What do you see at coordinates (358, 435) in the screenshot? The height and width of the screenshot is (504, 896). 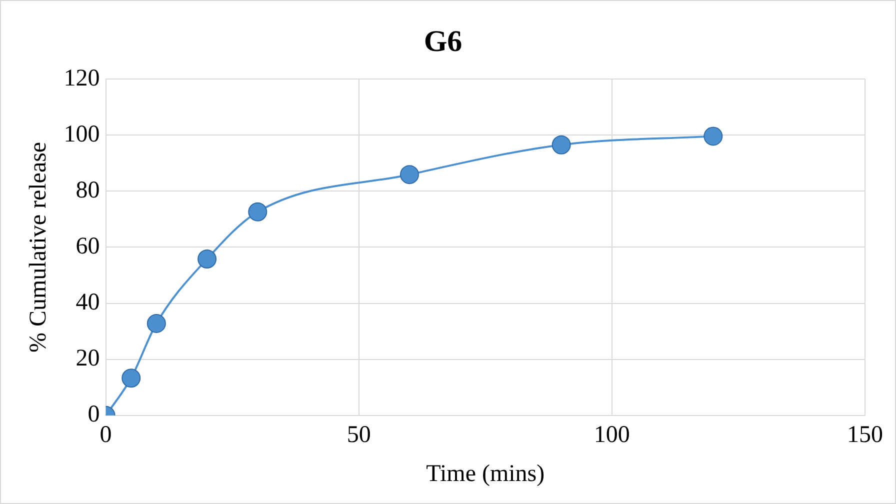 I see `x-tick-label: 50` at bounding box center [358, 435].